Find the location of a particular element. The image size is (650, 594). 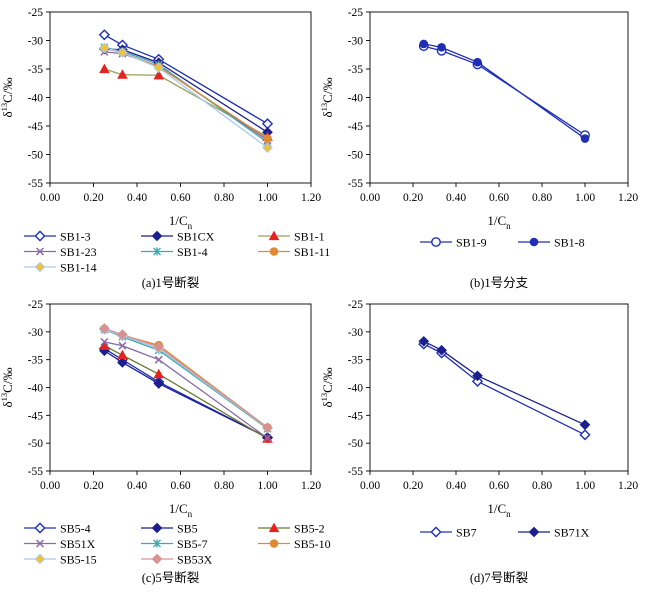

point-sb1-3-marker is located at coordinates (267, 124).